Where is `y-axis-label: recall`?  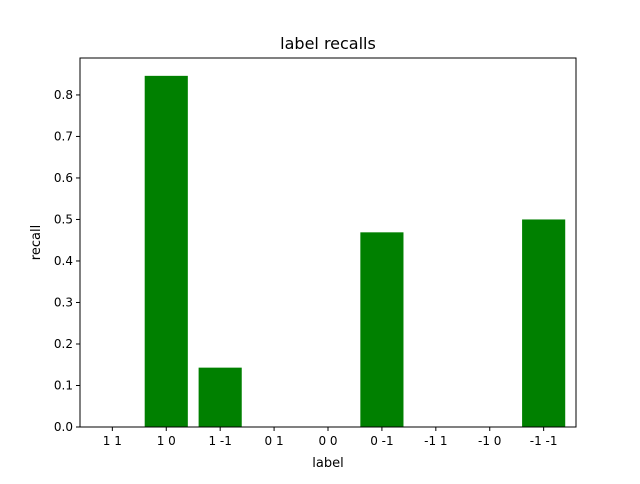
y-axis-label: recall is located at coordinates (36, 242).